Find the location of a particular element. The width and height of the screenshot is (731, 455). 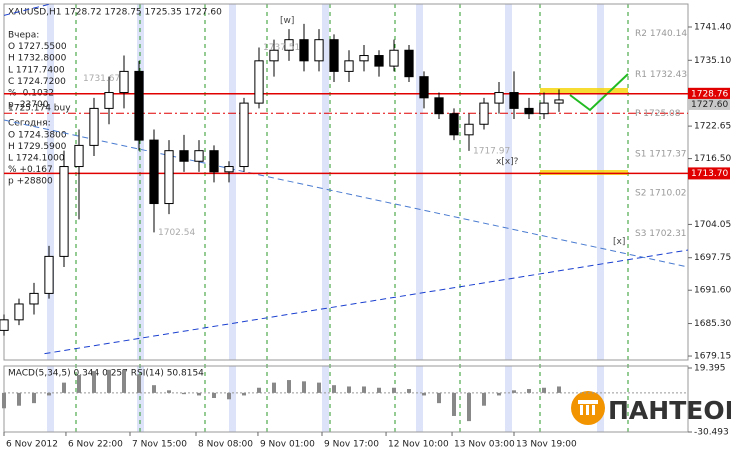

wave-label: x[x]? is located at coordinates (507, 162).